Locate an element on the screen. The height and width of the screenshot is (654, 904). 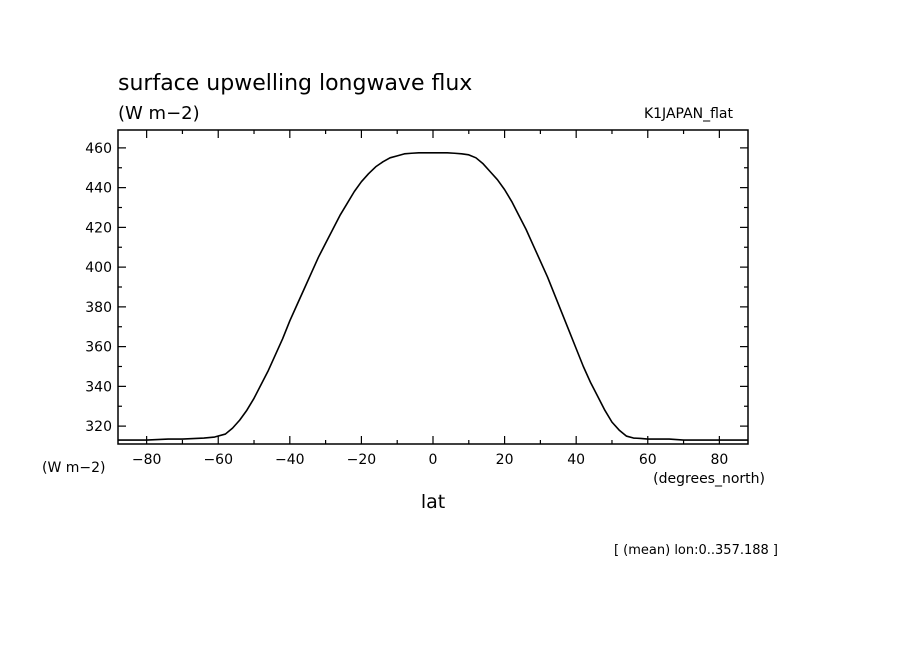
dataset-label: K1JAPAN_flat is located at coordinates (689, 114).